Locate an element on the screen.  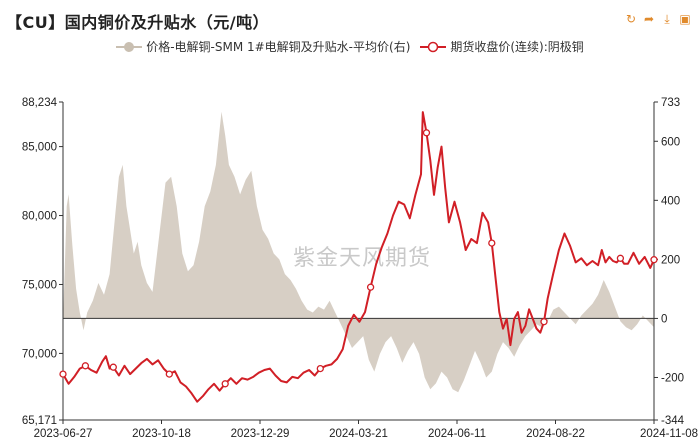
chart-toolbar: ↻ ➦ ⤓ ▣ is located at coordinates (658, 19).